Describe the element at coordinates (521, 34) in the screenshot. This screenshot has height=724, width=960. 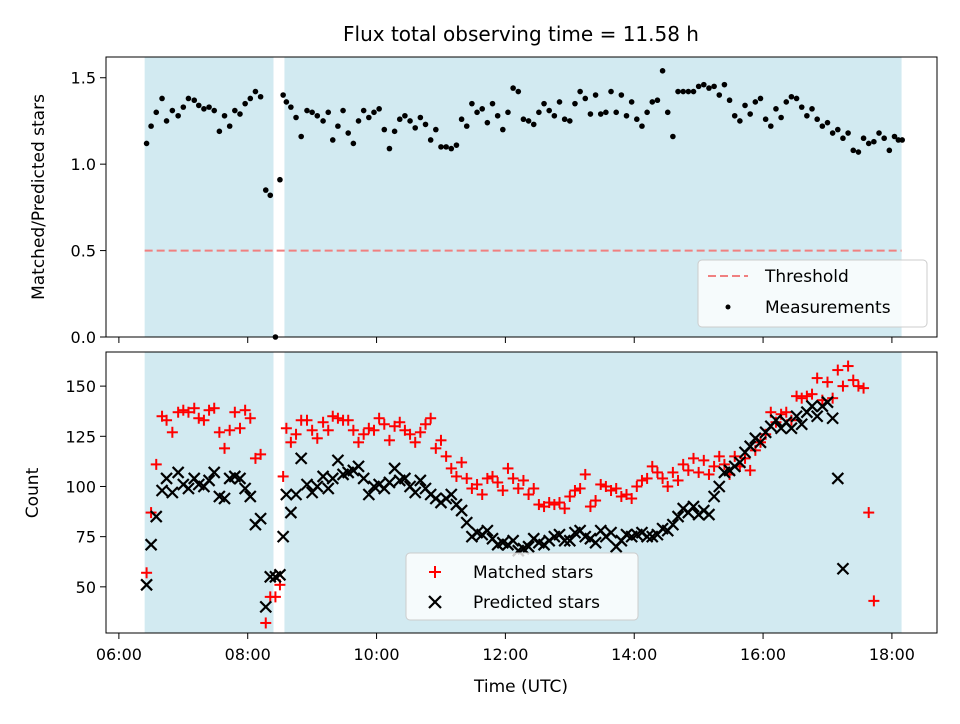
I see `chart-title: Flux total observing time = 11.58 h` at that location.